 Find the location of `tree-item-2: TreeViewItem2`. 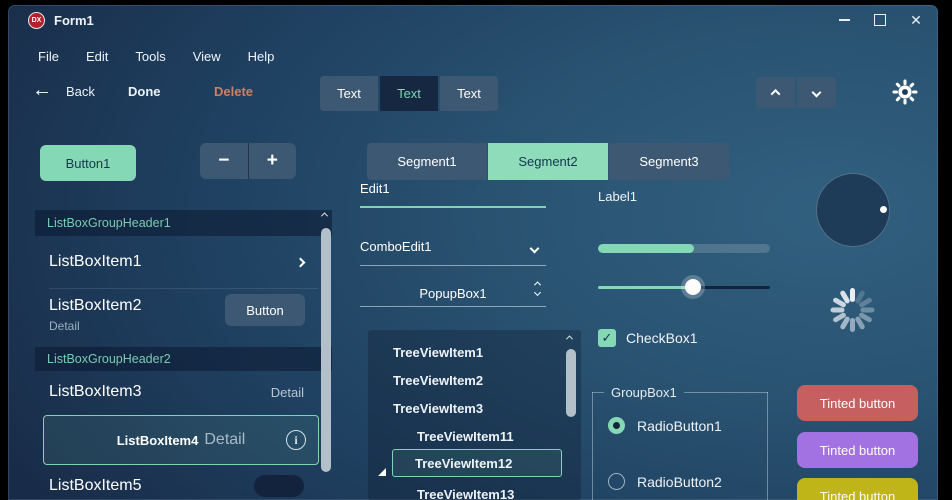

tree-item-2: TreeViewItem2 is located at coordinates (463, 380).